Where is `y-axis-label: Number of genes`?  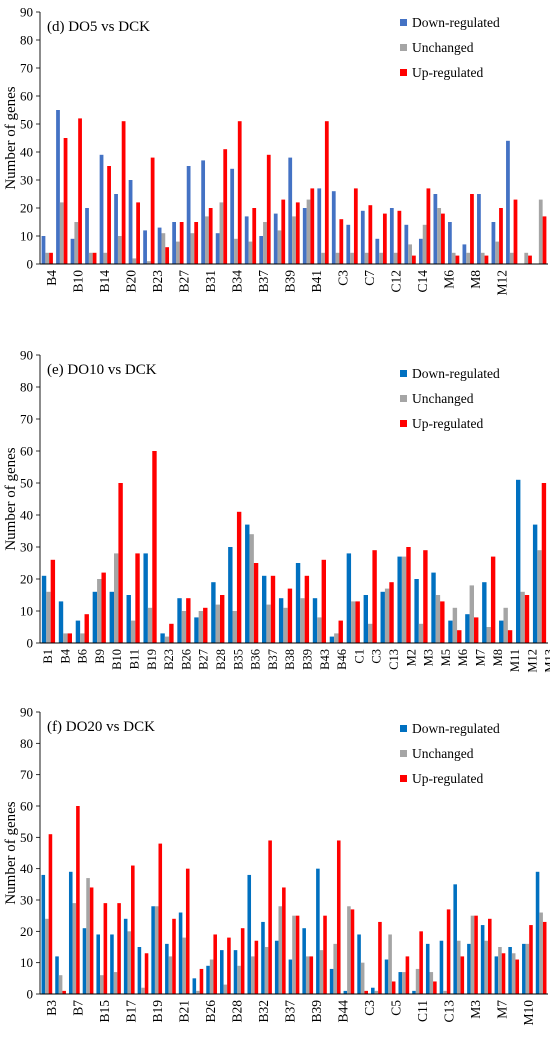
y-axis-label: Number of genes is located at coordinates (11, 498).